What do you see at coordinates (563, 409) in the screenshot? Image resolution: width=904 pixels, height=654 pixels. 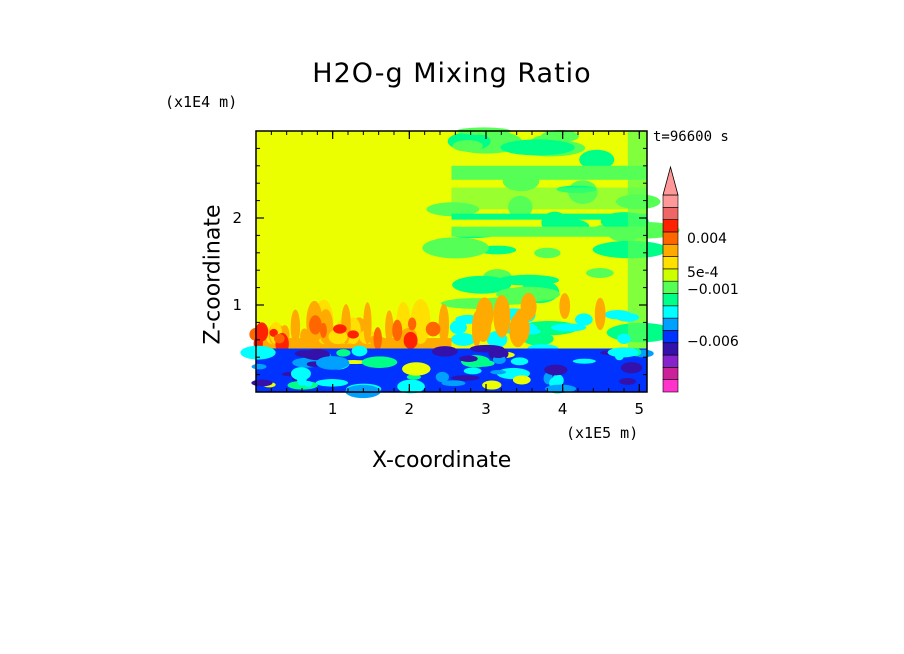 I see `x-tick-label: 4` at bounding box center [563, 409].